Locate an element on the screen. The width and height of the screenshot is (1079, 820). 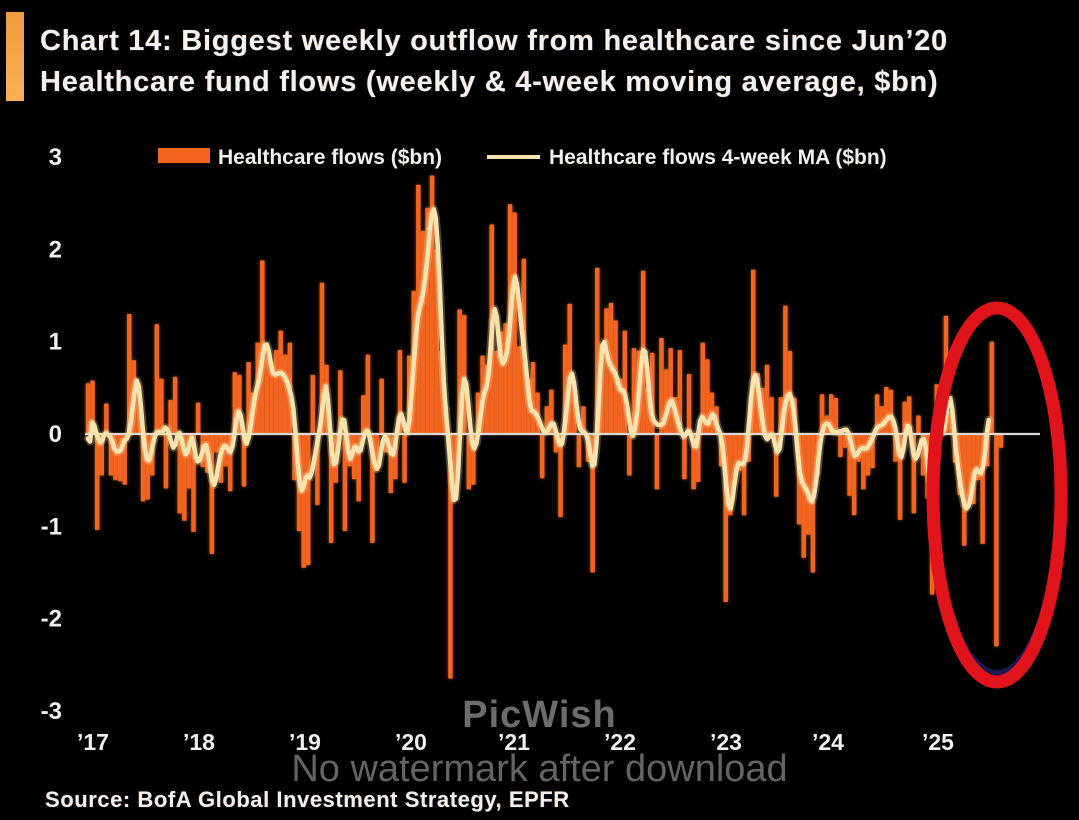
y-tick-label: -2 is located at coordinates (51, 619).